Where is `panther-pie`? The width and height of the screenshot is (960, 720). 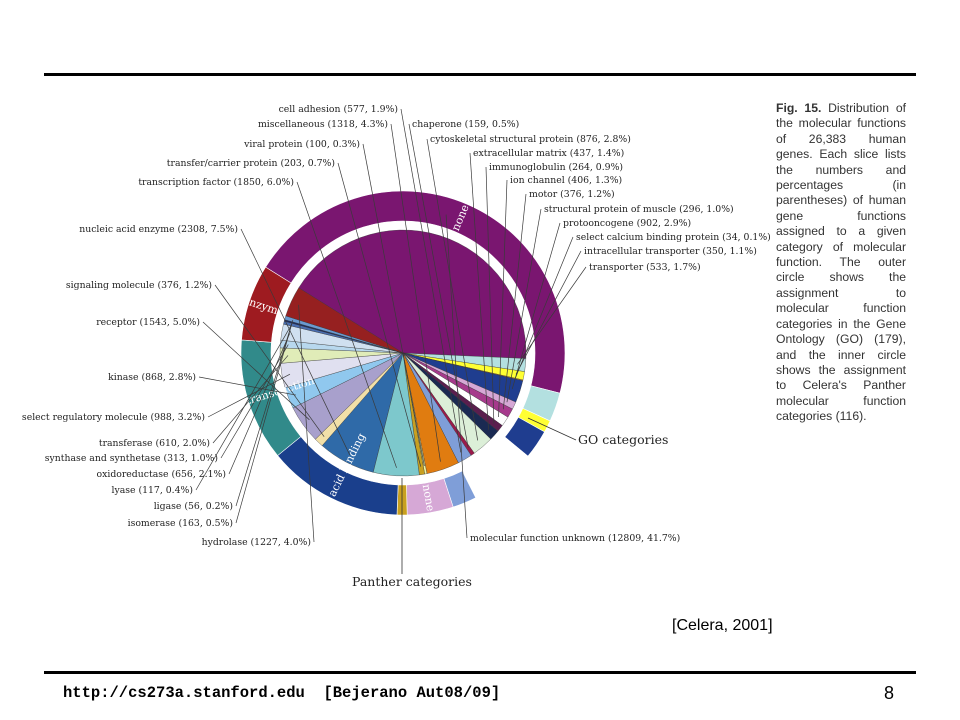 panther-pie is located at coordinates (403, 353).